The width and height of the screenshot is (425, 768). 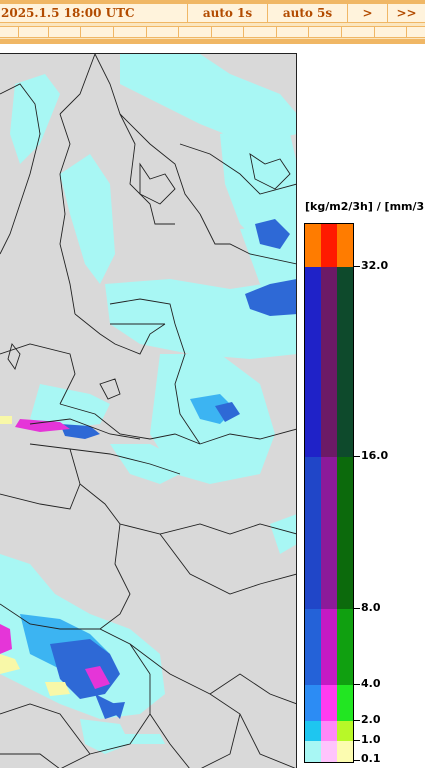 What do you see at coordinates (371, 683) in the screenshot?
I see `scale-label-4: 4.0` at bounding box center [371, 683].